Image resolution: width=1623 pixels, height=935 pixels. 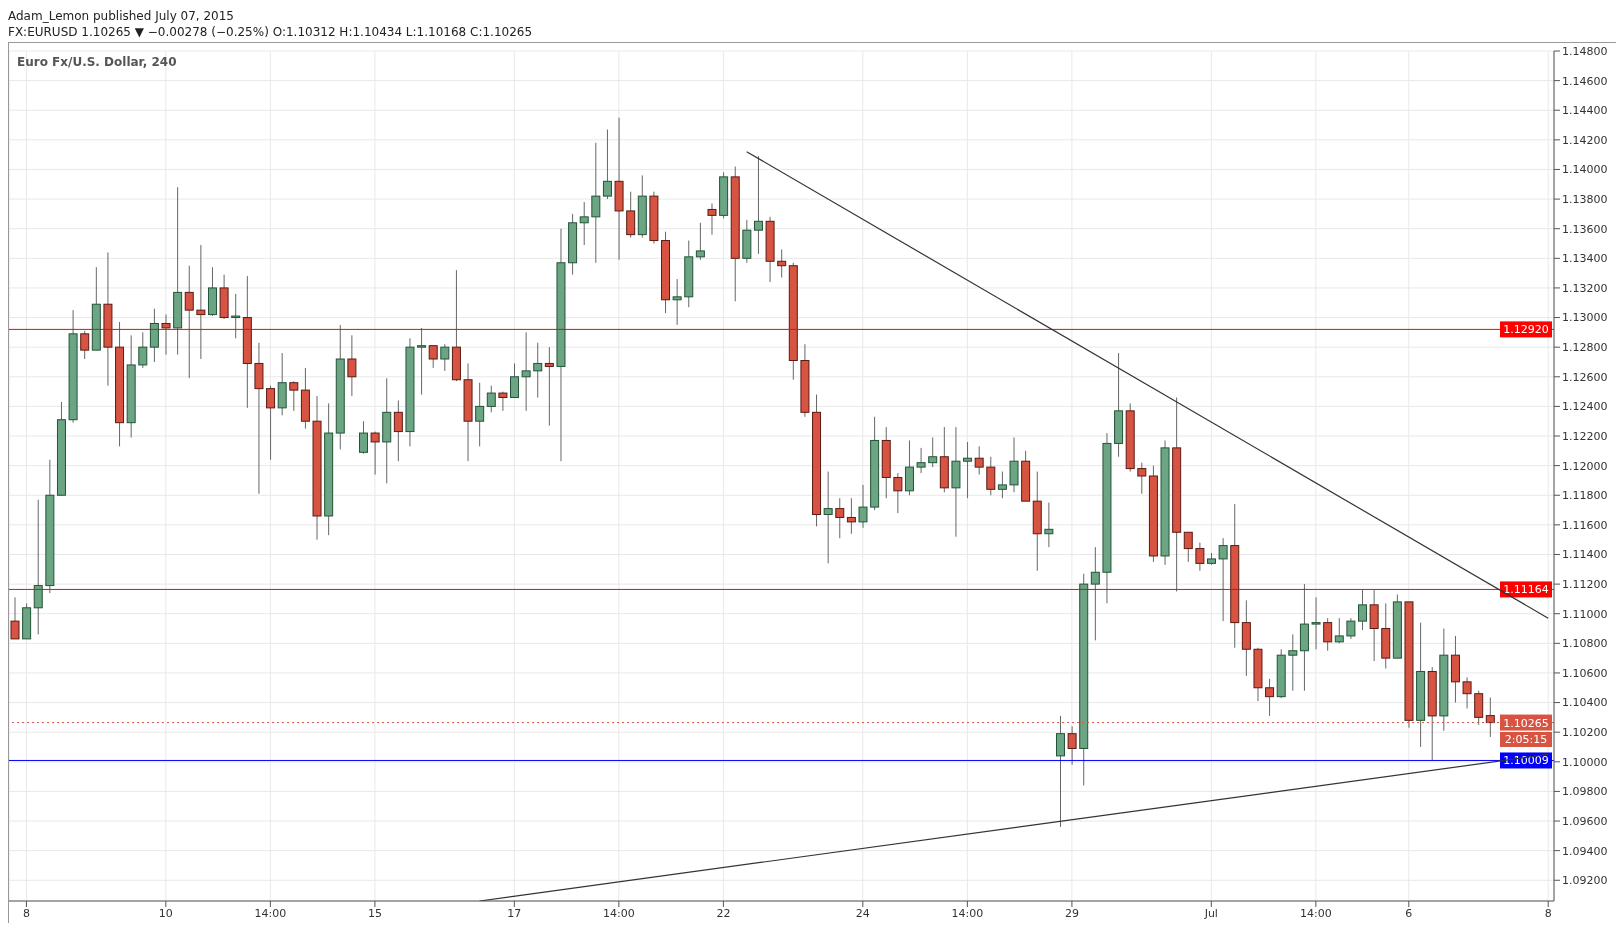 I want to click on y-tick-label: 1.12800, so click(x=1585, y=348).